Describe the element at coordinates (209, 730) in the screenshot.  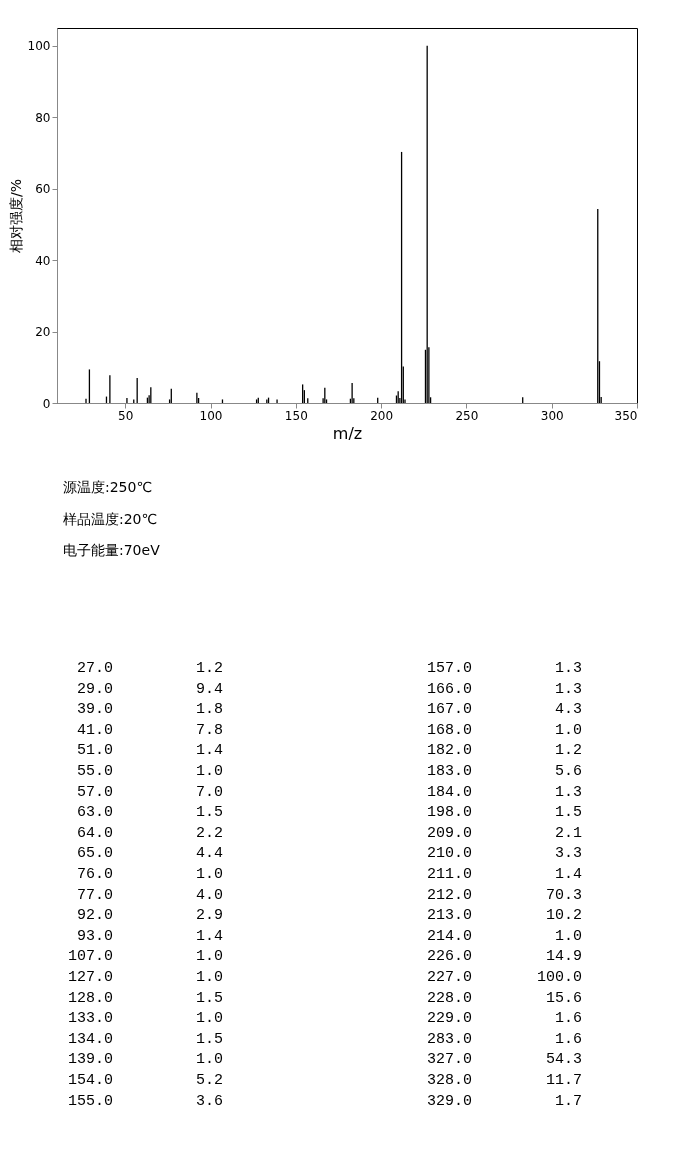
I see `text: 7.8` at that location.